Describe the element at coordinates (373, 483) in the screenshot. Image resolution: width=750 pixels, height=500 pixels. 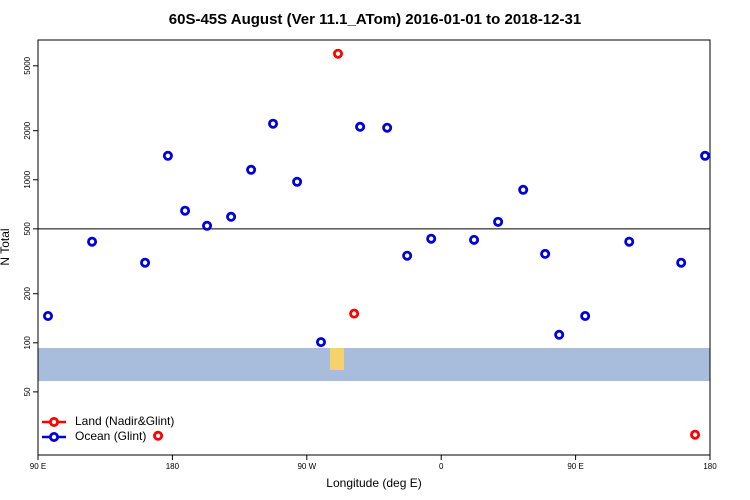
I see `x-axis-label: Longitude (deg E)` at that location.